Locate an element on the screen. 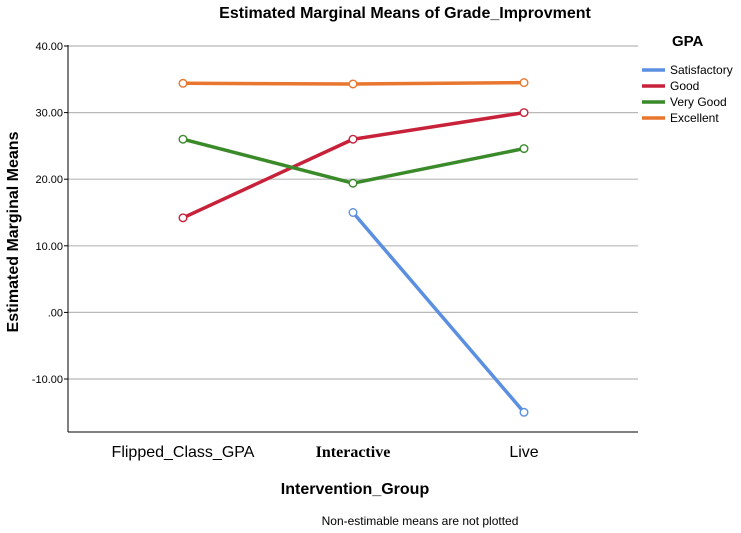  y-tick-label: 20.00 is located at coordinates (49, 180).